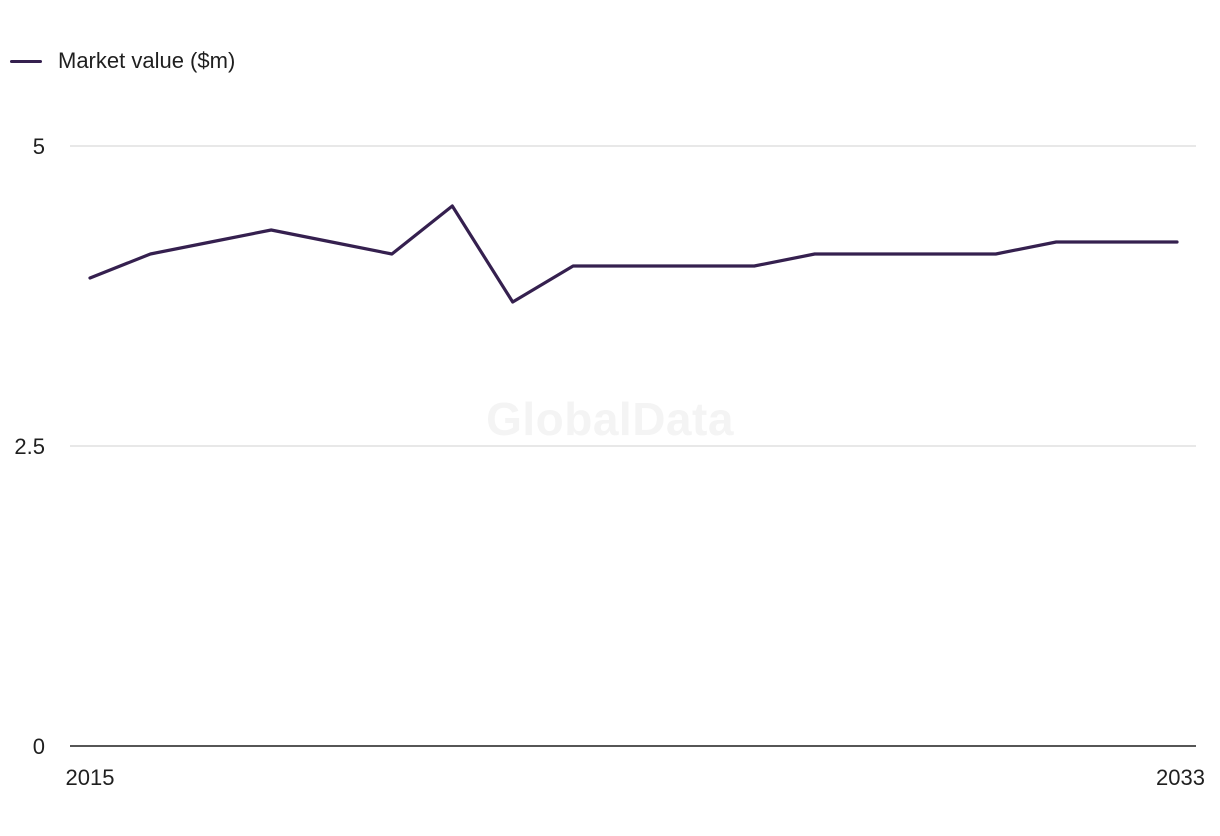 The width and height of the screenshot is (1220, 836). I want to click on y-tick-label: 0, so click(39, 746).